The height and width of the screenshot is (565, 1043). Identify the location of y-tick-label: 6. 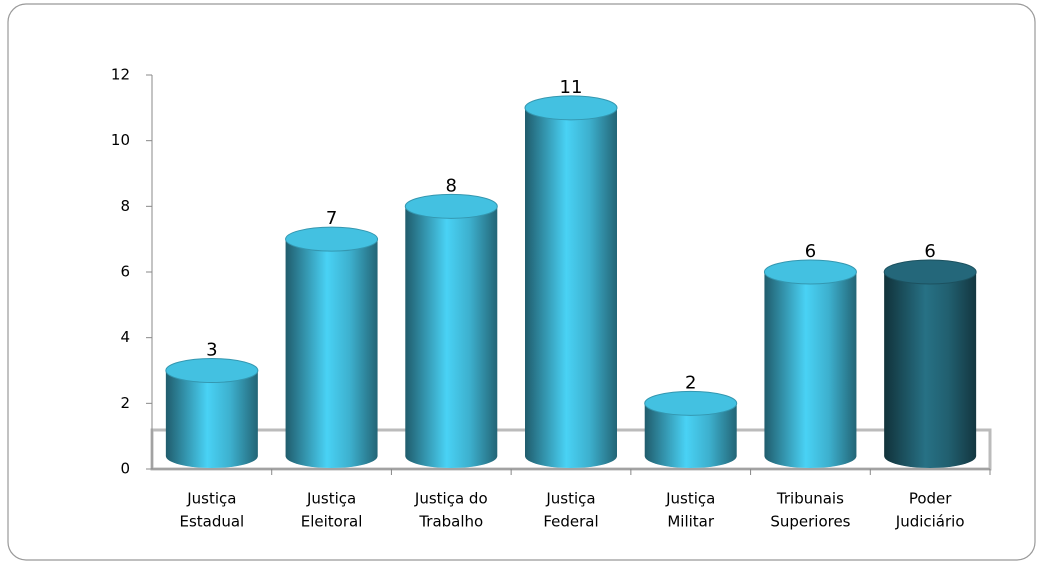
(125, 272).